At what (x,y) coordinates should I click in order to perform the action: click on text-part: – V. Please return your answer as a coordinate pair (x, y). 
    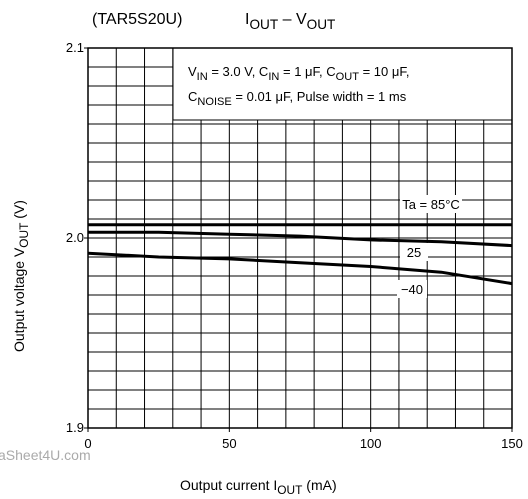
    Looking at the image, I should click on (292, 19).